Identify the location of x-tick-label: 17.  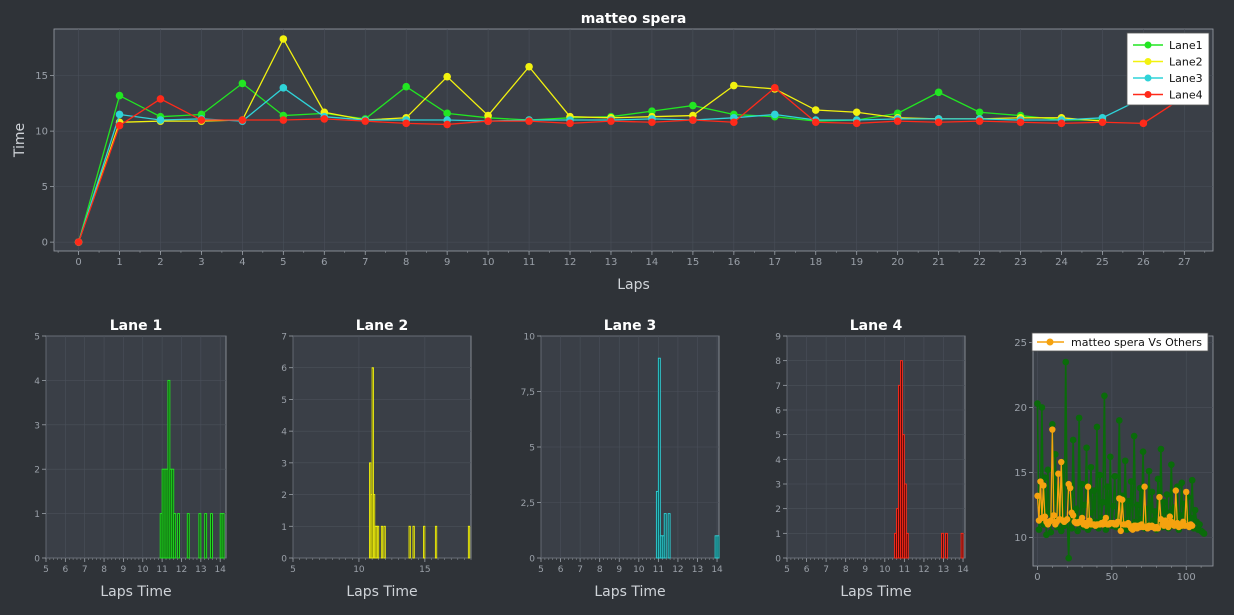
(774, 262).